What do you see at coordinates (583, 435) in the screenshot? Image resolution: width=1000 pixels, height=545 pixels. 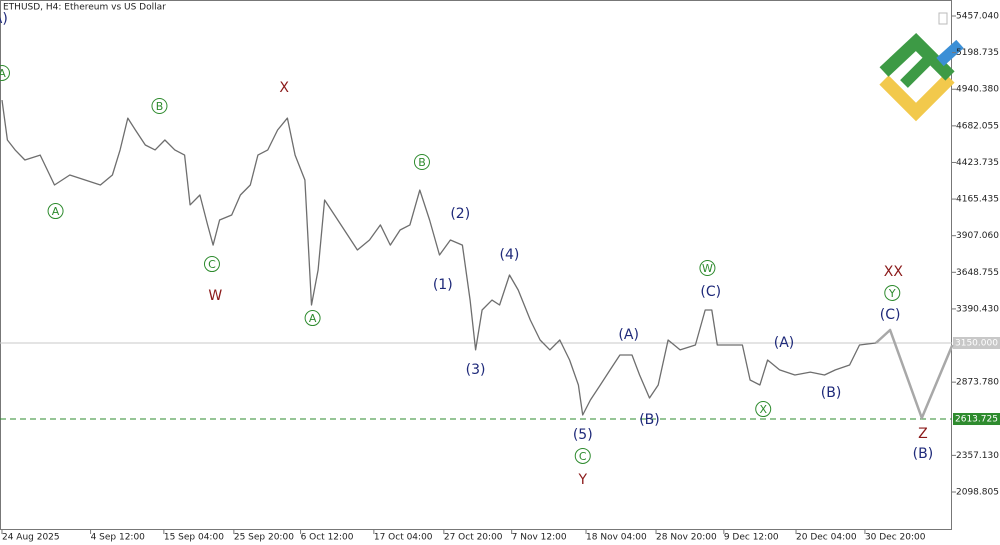 I see `wave-label: (5)` at bounding box center [583, 435].